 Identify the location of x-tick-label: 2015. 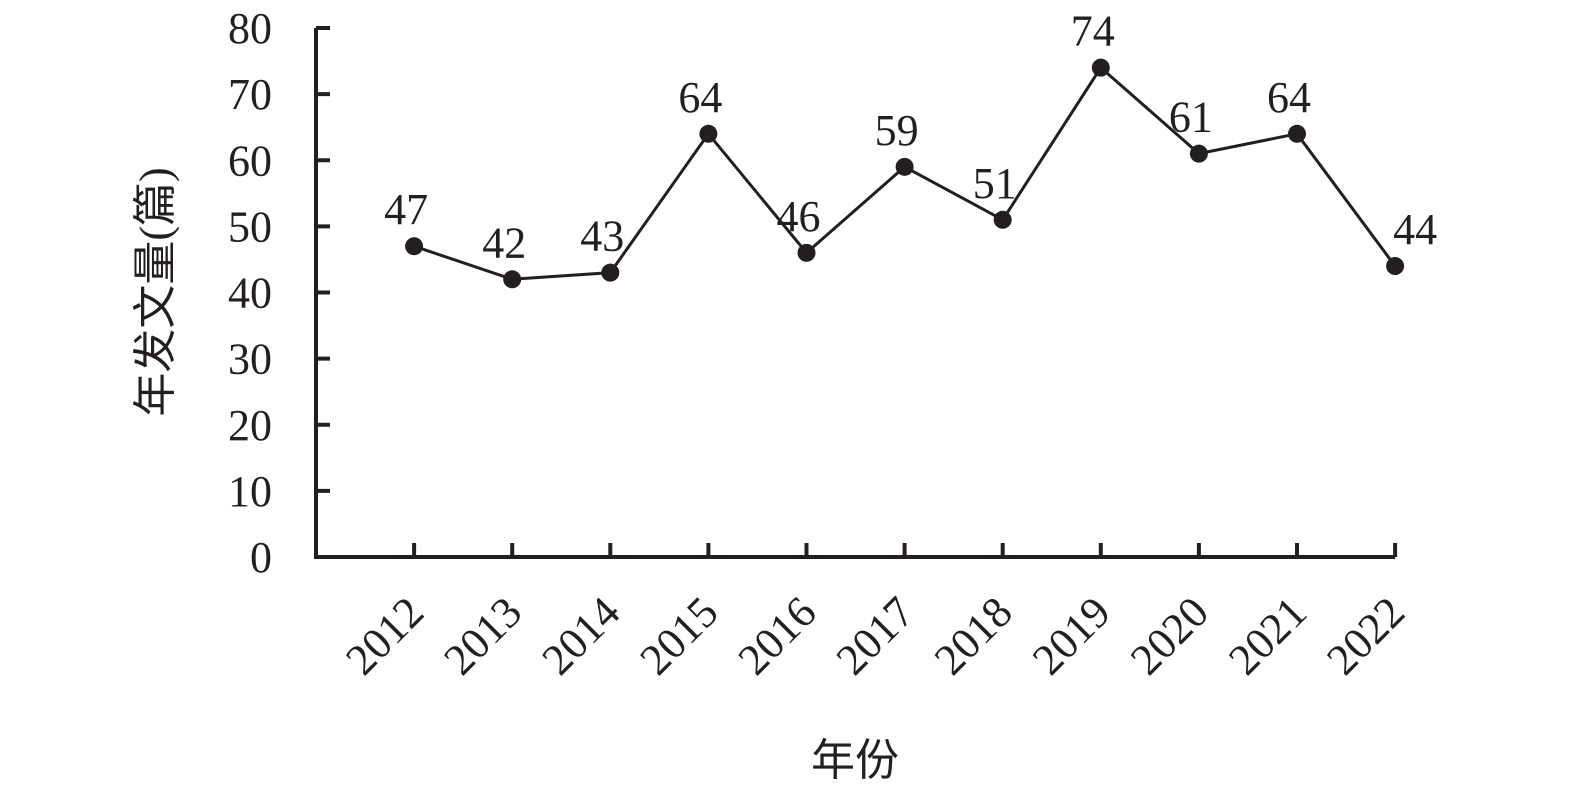
(679, 635).